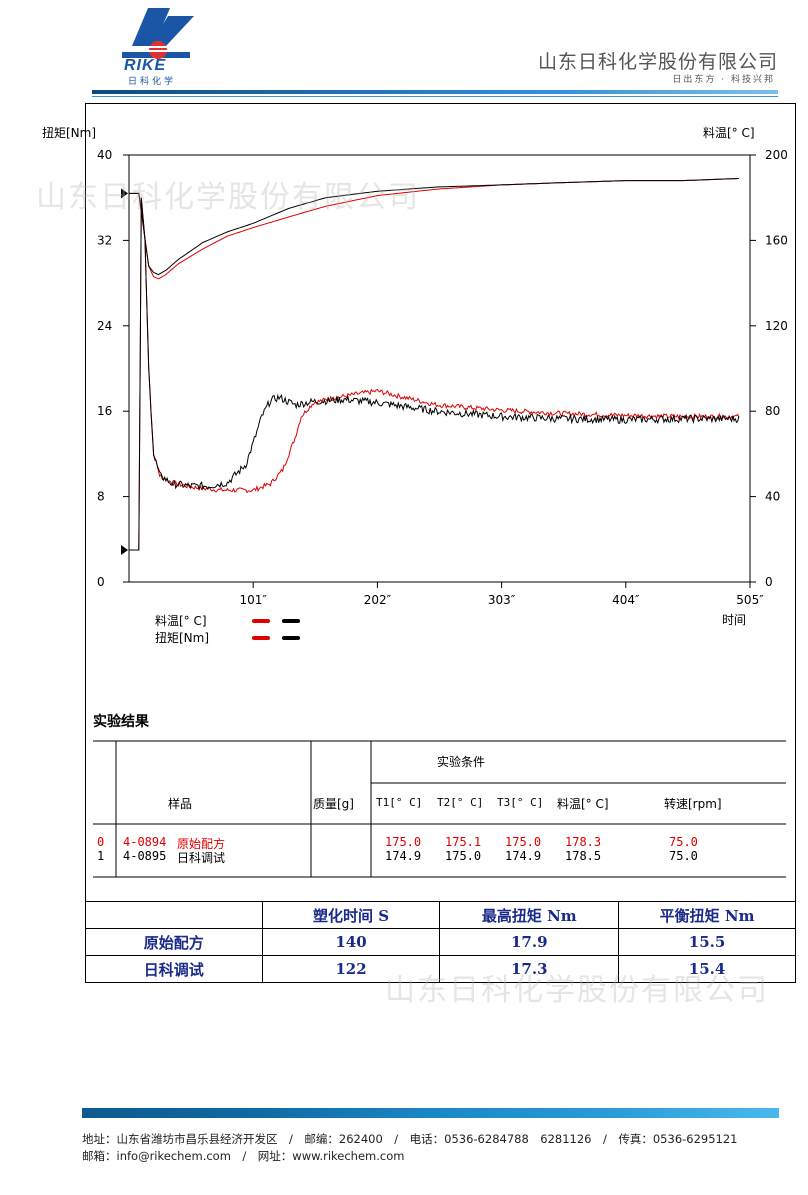  I want to click on header: RIKE 日科化学 山东日科化学股份有限公司 日出东方 · 科技兴邦, so click(404, 50).